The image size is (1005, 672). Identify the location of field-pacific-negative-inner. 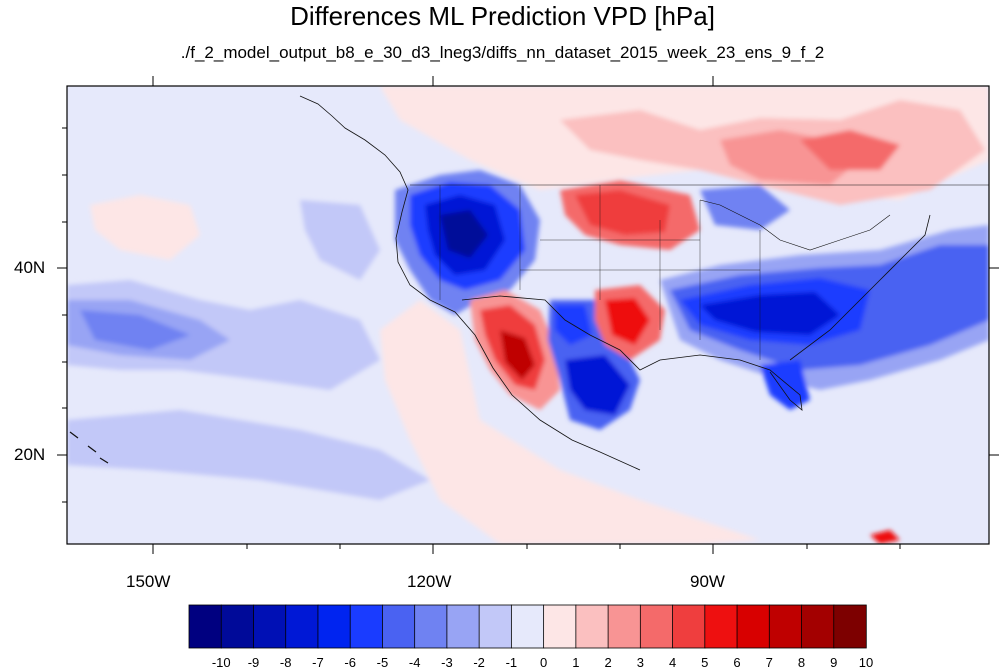
(135, 330).